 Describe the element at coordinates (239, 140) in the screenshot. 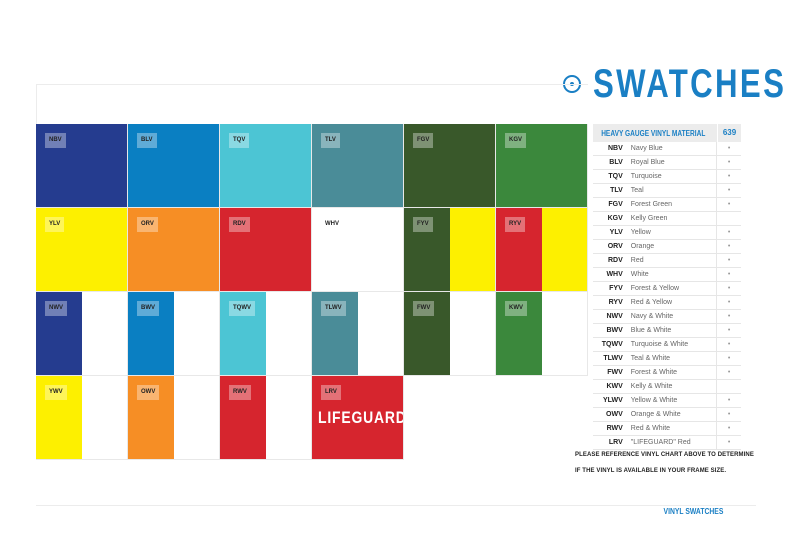

I see `swatch-code: TQV` at that location.